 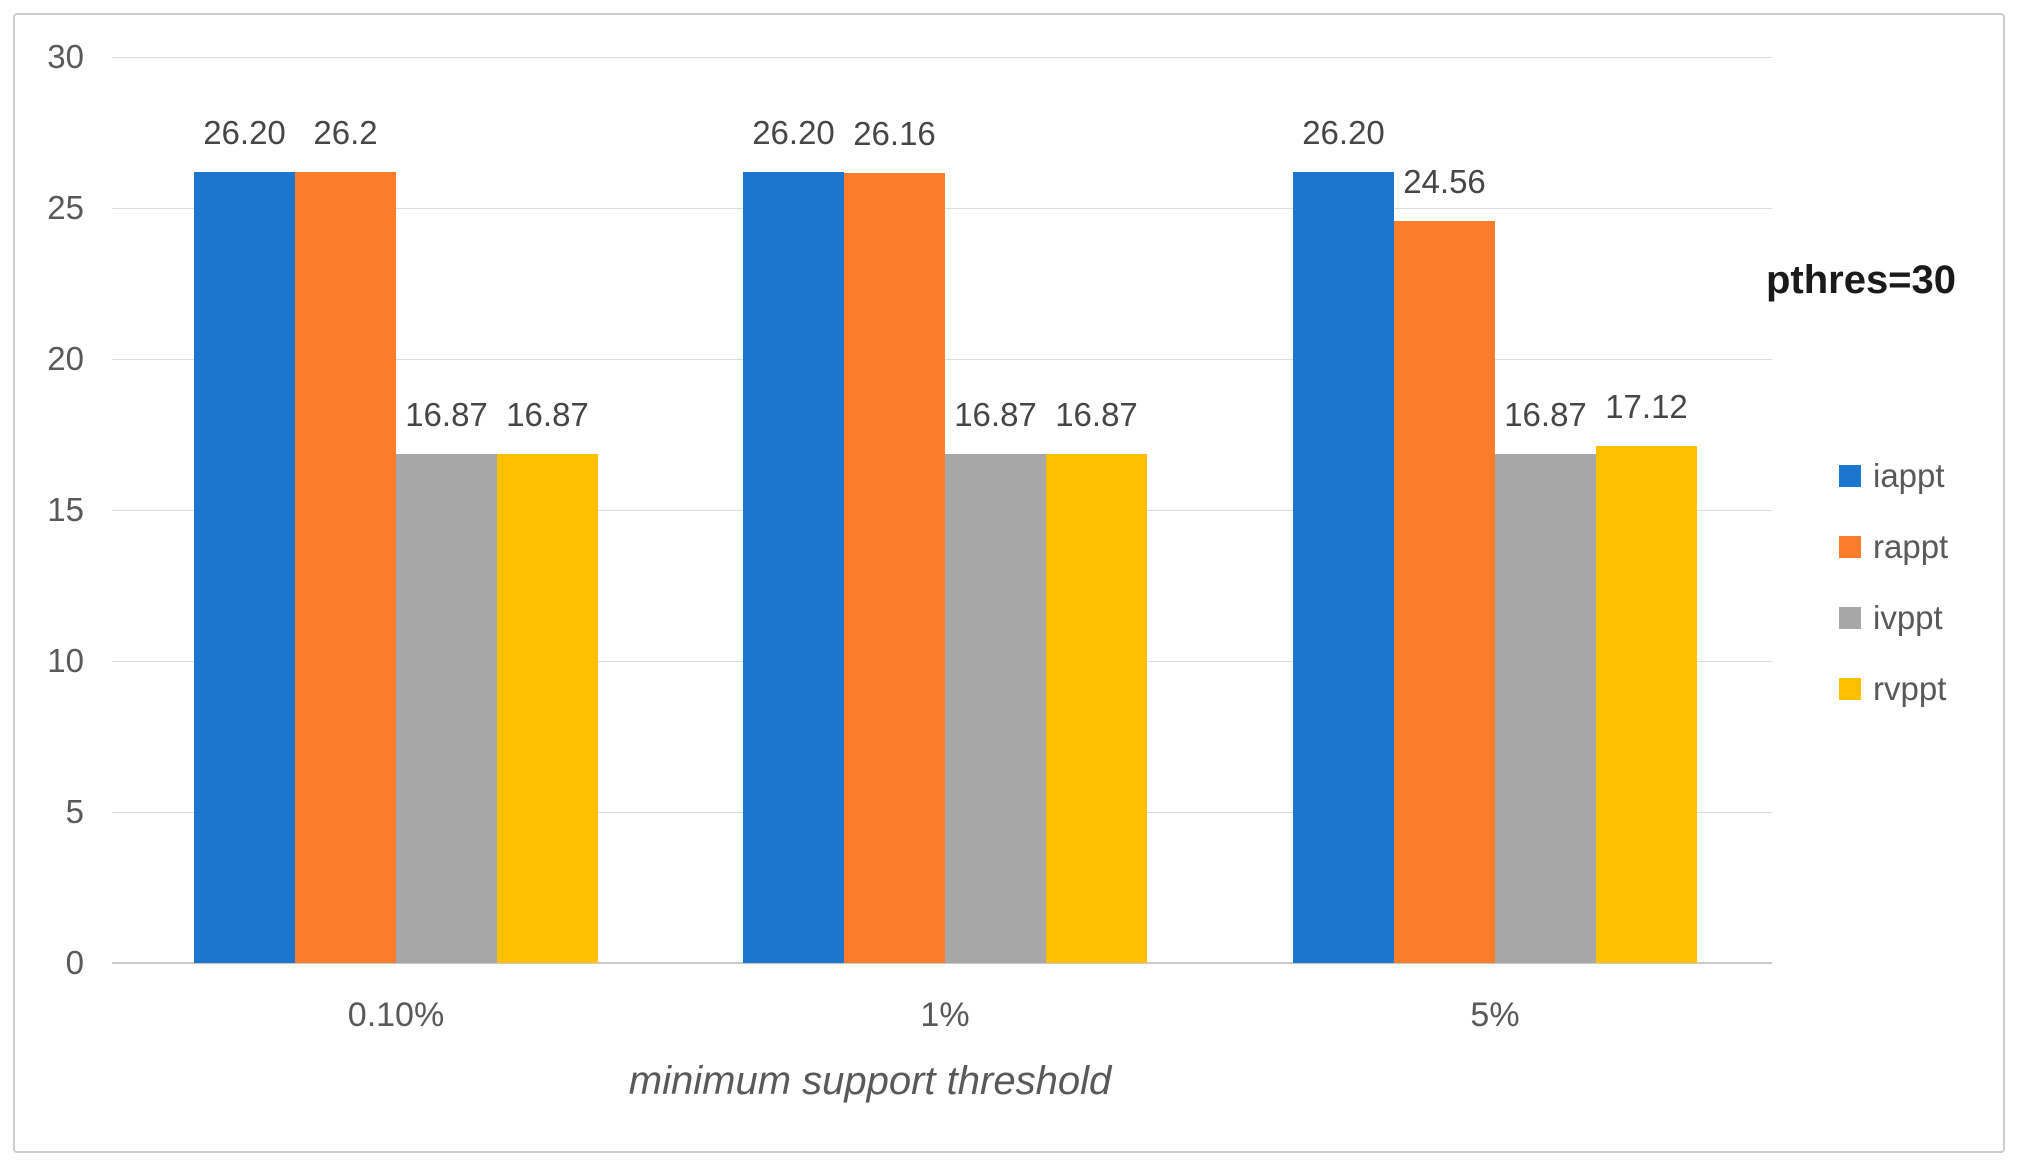 What do you see at coordinates (547, 708) in the screenshot?
I see `bar-rvppt-0.10%` at bounding box center [547, 708].